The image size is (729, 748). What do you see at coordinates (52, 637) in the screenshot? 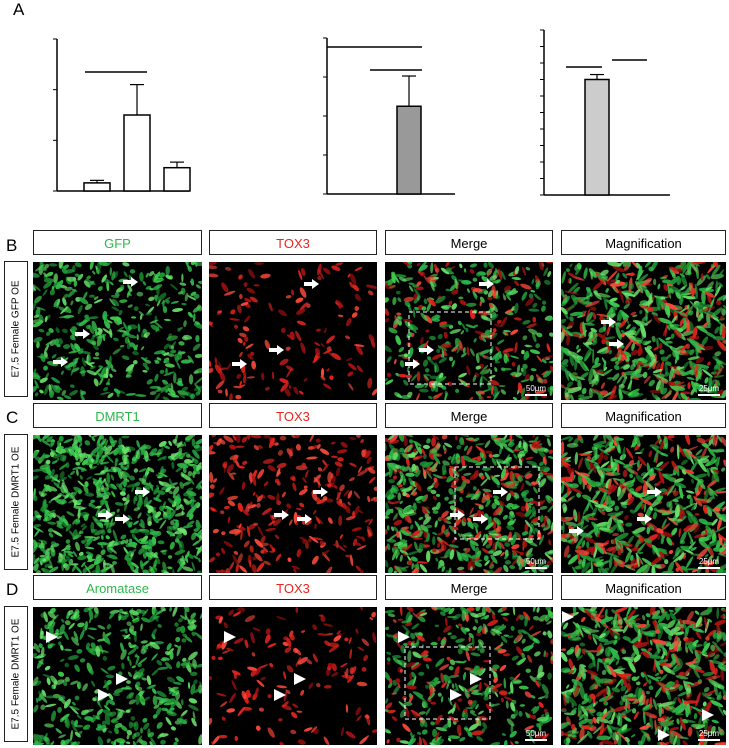
I see `white-arrowhead-icon` at bounding box center [52, 637].